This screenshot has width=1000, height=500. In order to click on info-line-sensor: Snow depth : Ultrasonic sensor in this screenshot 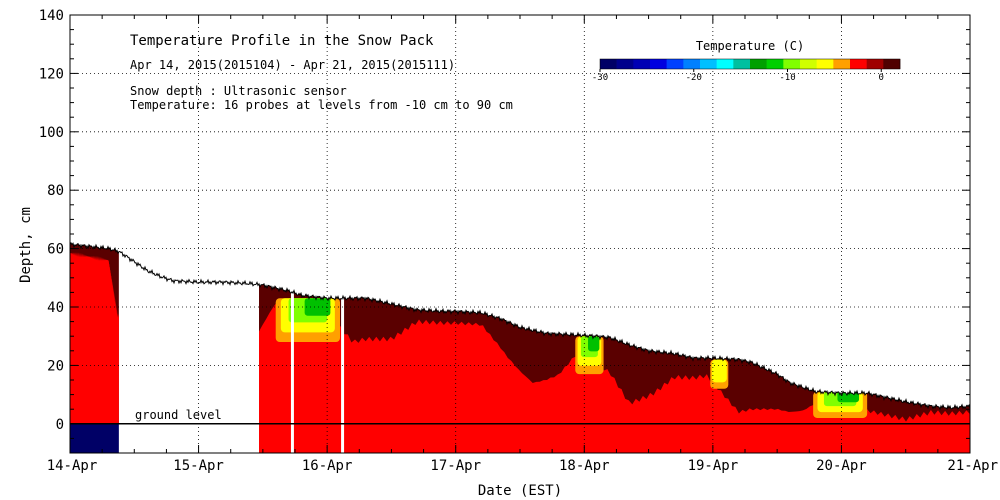, I will do `click(238, 91)`.